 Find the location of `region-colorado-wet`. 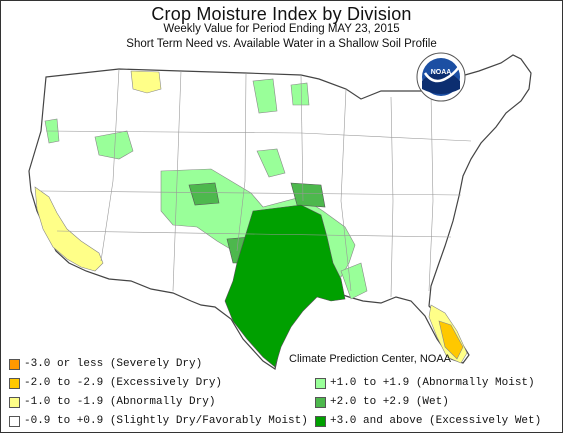

region-colorado-wet is located at coordinates (204, 194).